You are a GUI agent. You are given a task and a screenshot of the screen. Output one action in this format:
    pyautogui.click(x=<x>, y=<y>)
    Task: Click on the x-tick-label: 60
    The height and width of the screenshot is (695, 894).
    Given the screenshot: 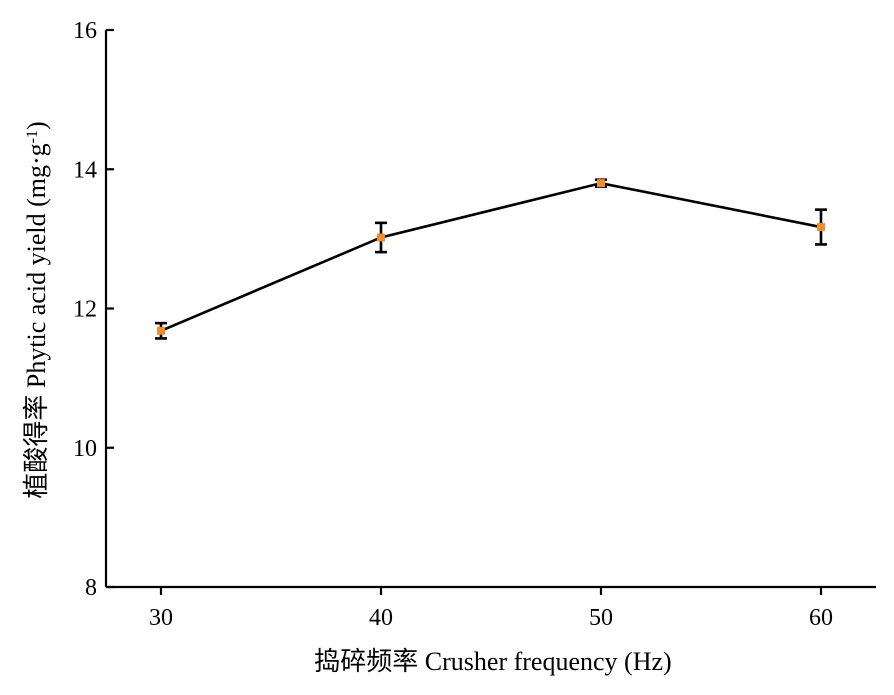 What is the action you would take?
    pyautogui.click(x=821, y=618)
    